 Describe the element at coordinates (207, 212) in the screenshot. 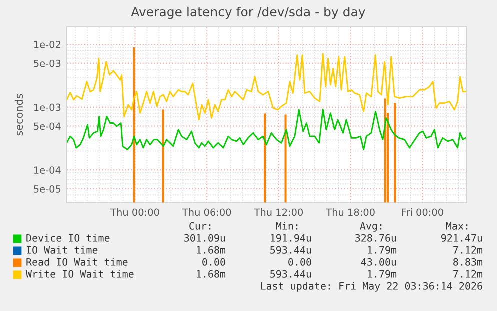

I see `x-tick-label: Thu 06:00` at that location.